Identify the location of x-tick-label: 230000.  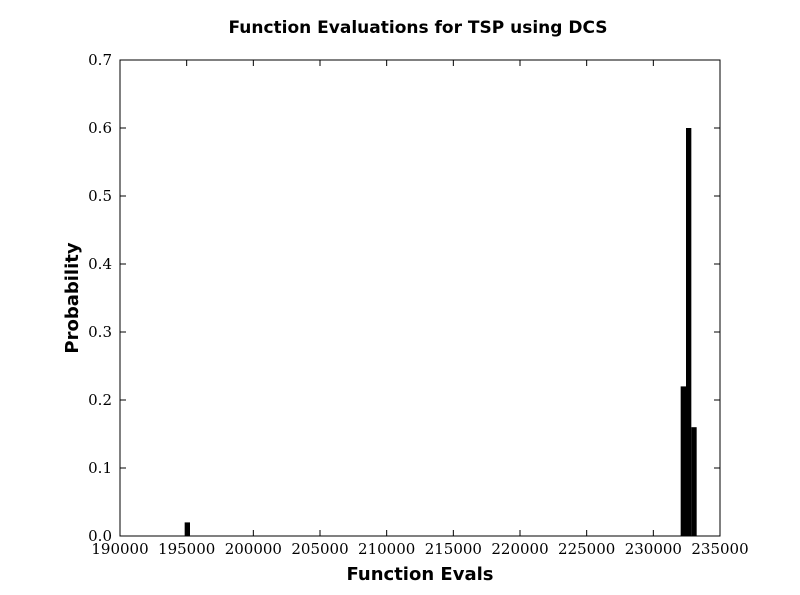
(653, 549).